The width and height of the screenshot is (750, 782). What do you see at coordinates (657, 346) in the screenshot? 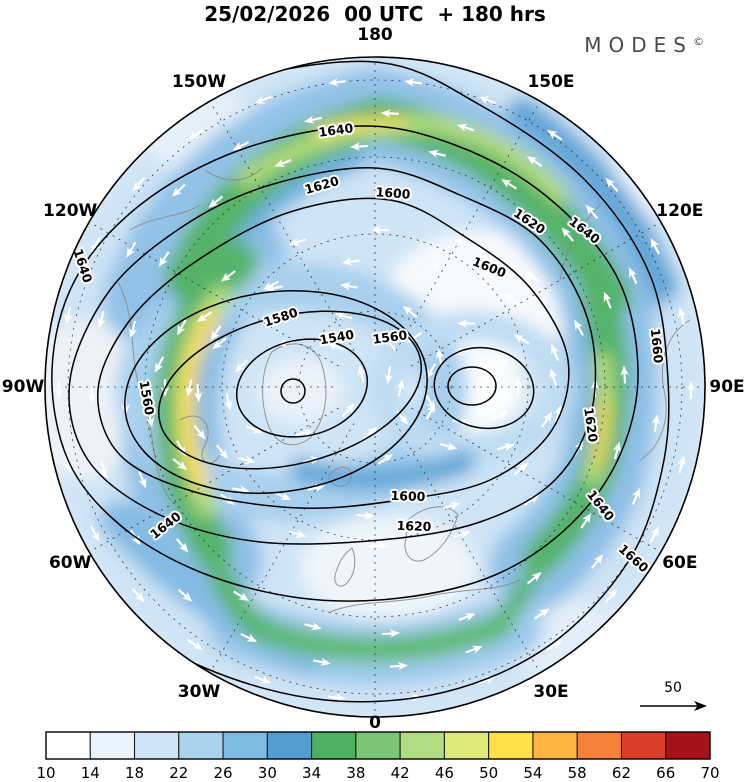
I see `contour-label: 1660` at bounding box center [657, 346].